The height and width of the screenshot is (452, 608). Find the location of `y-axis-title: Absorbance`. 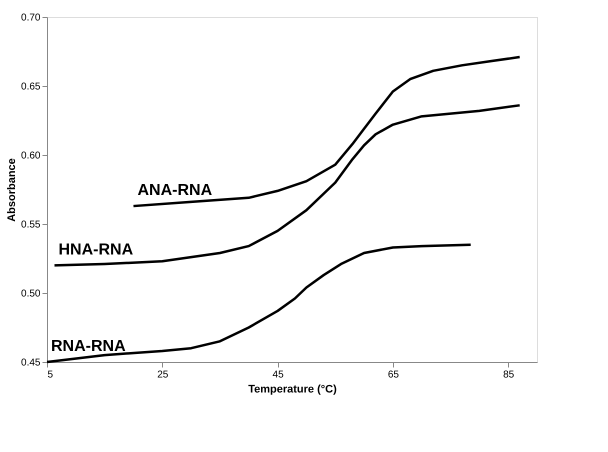

y-axis-title: Absorbance is located at coordinates (12, 190).